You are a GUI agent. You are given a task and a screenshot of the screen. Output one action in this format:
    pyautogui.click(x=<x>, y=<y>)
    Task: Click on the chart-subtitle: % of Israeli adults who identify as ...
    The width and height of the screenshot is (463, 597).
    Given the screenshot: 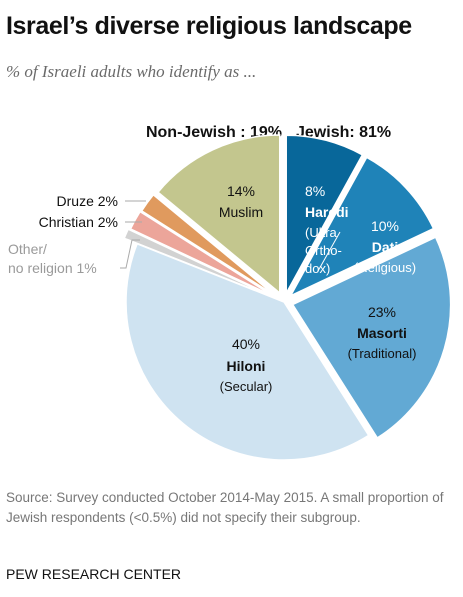 What is the action you would take?
    pyautogui.click(x=131, y=71)
    